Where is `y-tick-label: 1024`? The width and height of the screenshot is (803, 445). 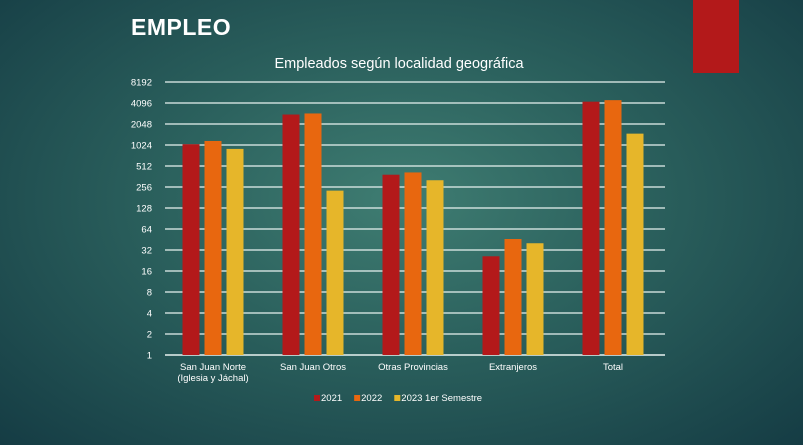 y-tick-label: 1024 is located at coordinates (141, 146).